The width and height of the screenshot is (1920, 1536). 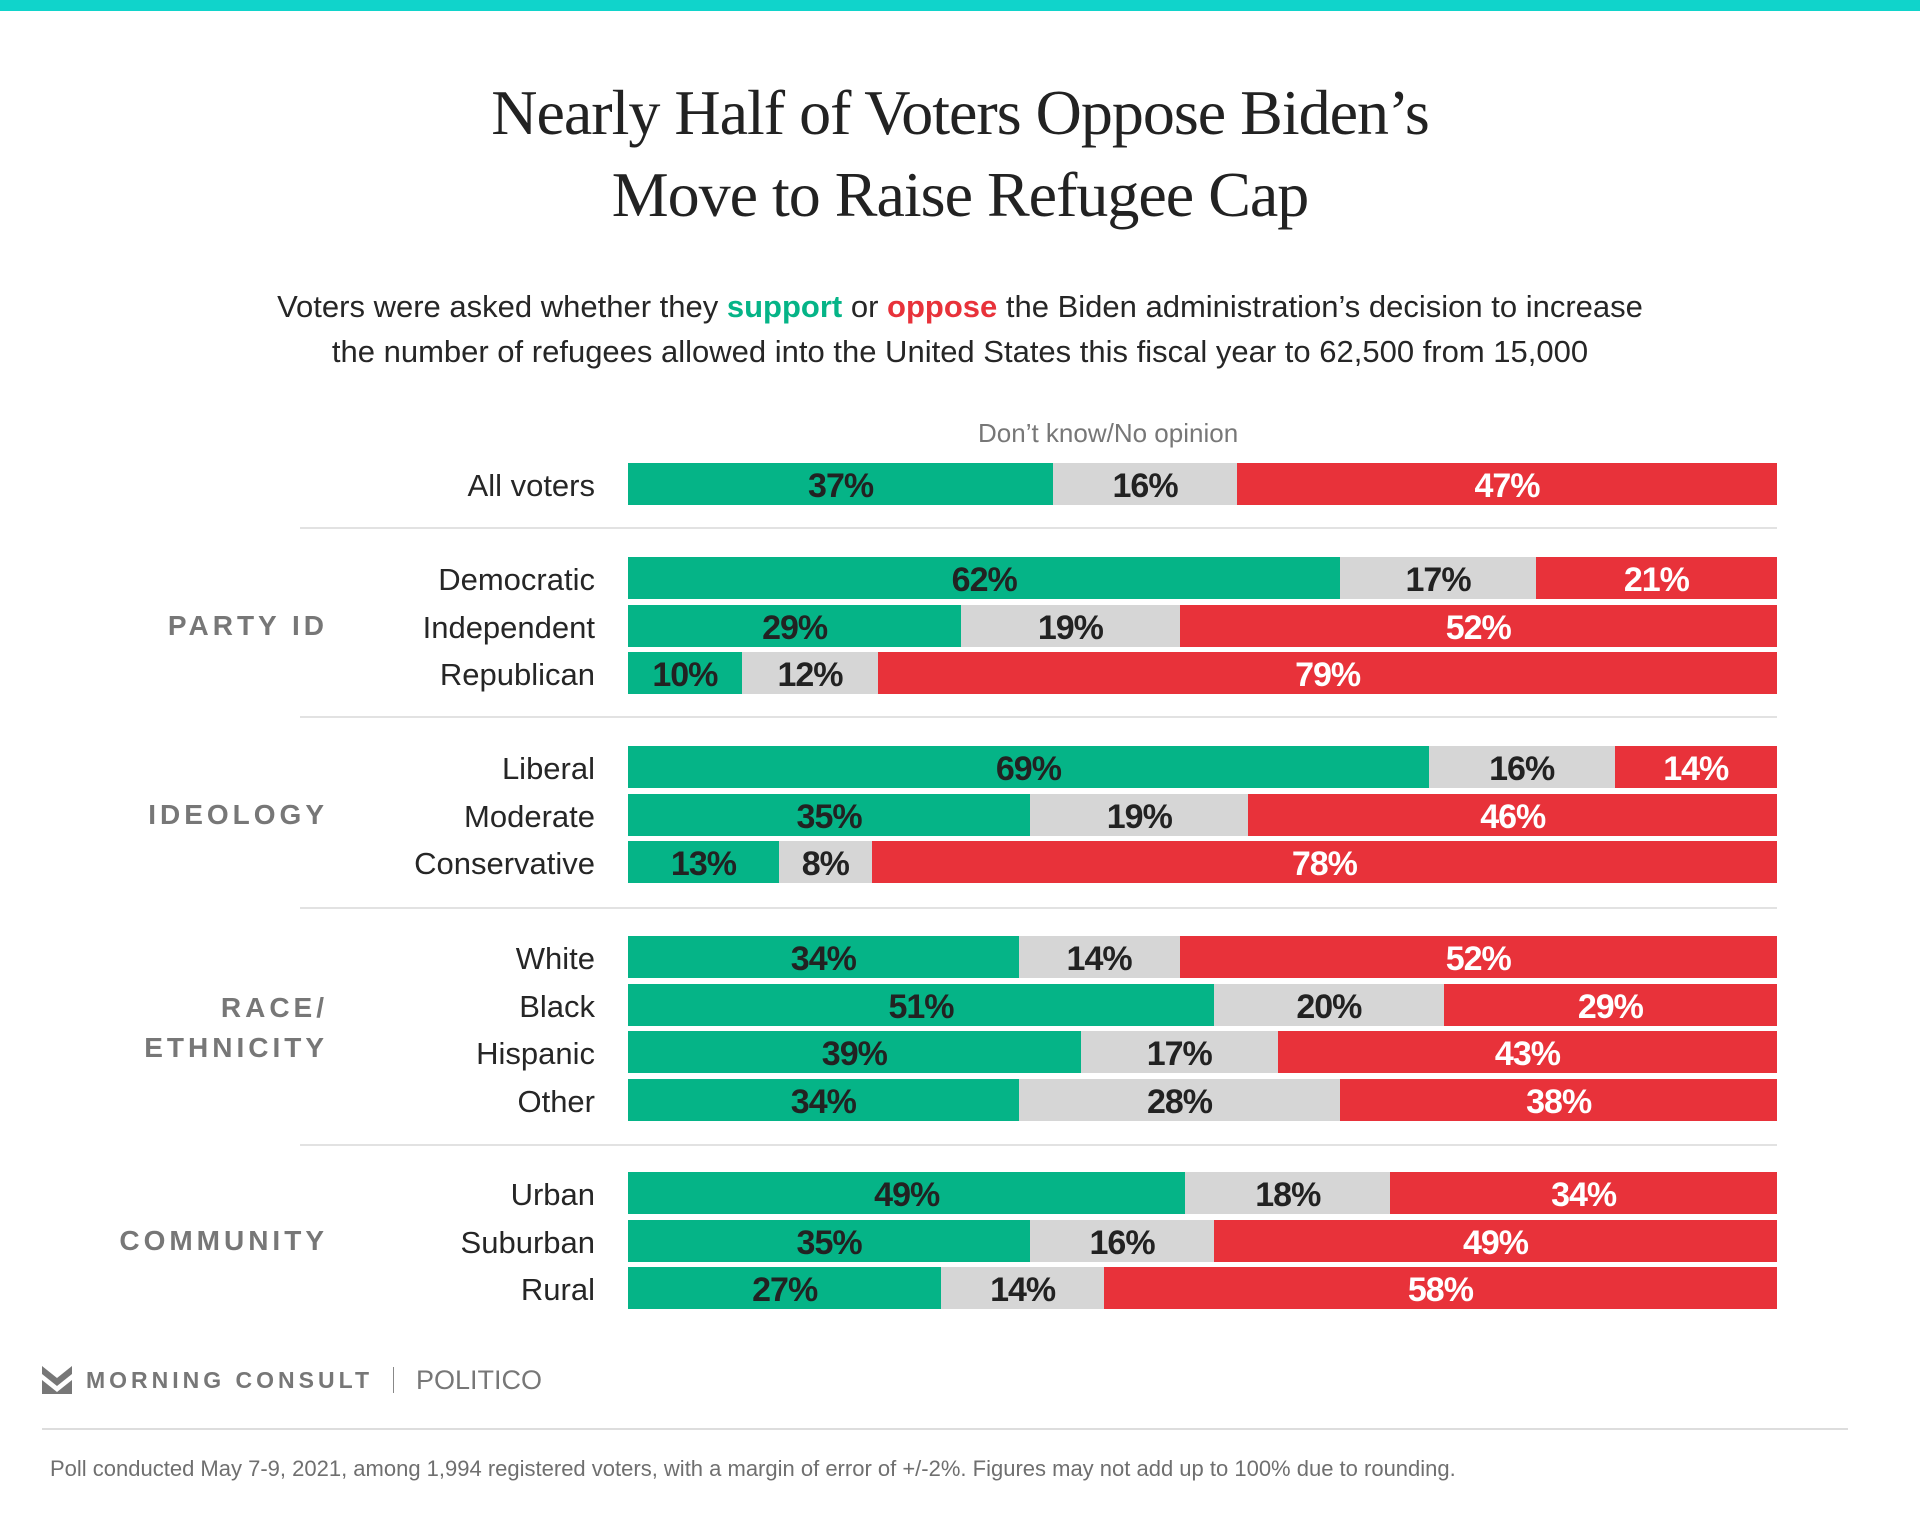 What do you see at coordinates (557, 1289) in the screenshot?
I see `row-label: Rural` at bounding box center [557, 1289].